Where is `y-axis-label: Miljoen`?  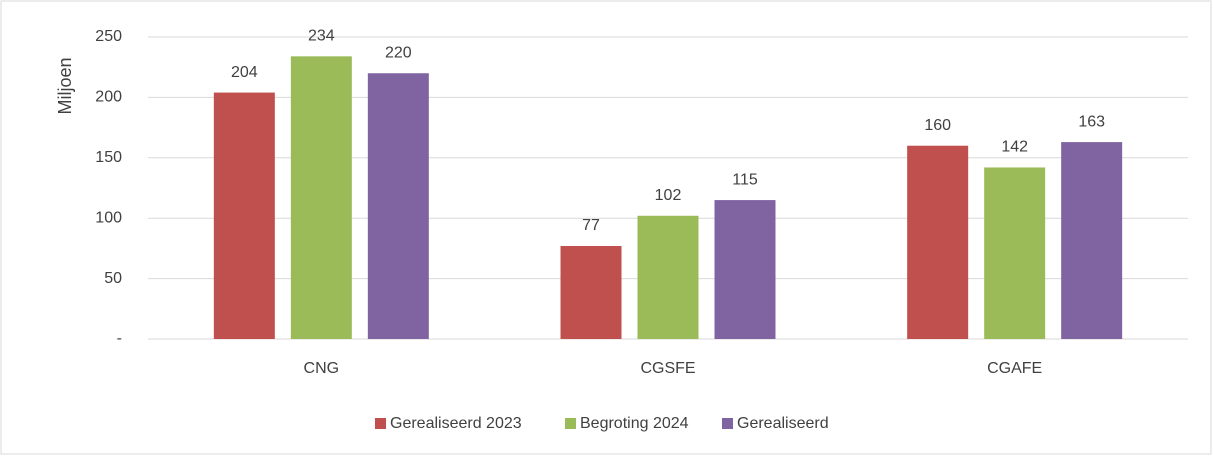
y-axis-label: Miljoen is located at coordinates (65, 85).